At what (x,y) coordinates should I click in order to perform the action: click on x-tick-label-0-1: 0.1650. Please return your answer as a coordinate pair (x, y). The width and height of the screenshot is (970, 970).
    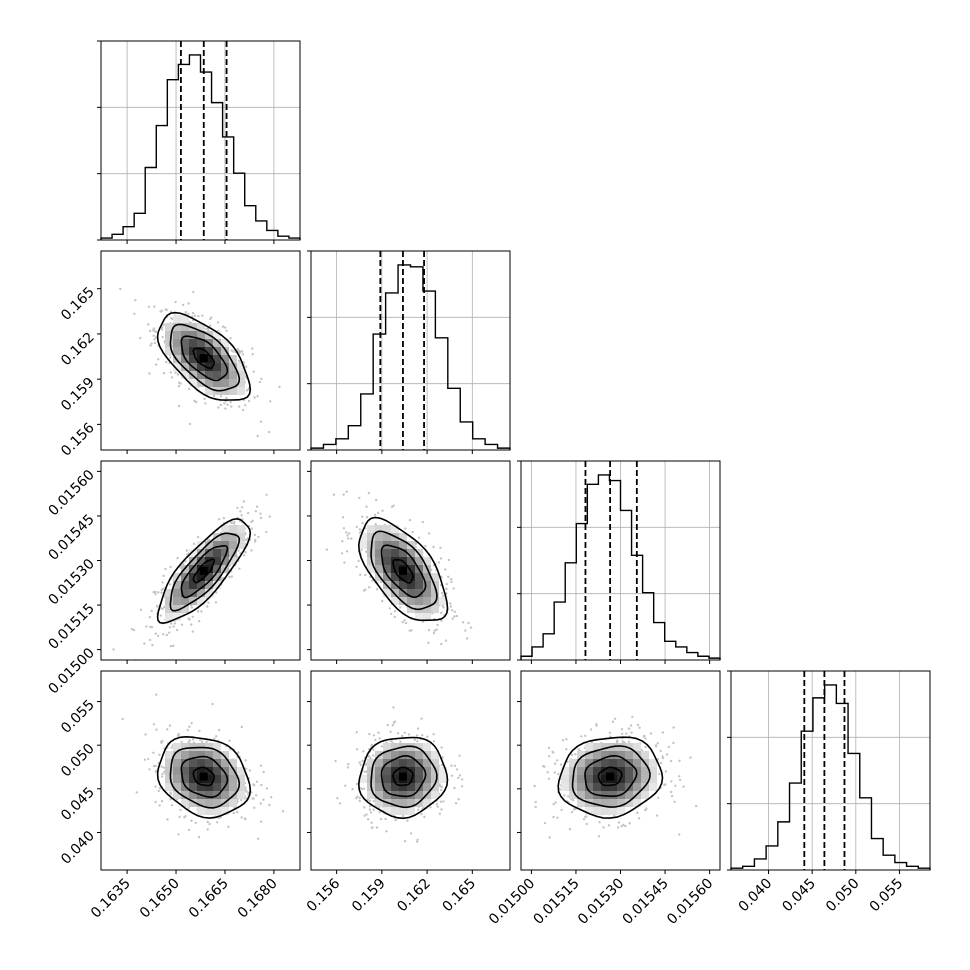
    Looking at the image, I should click on (160, 899).